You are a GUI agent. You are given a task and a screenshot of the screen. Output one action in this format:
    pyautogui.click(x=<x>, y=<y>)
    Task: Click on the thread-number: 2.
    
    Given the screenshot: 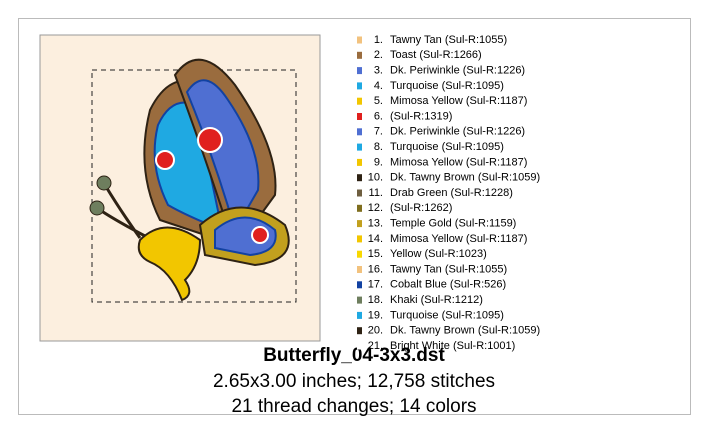 What is the action you would take?
    pyautogui.click(x=378, y=55)
    